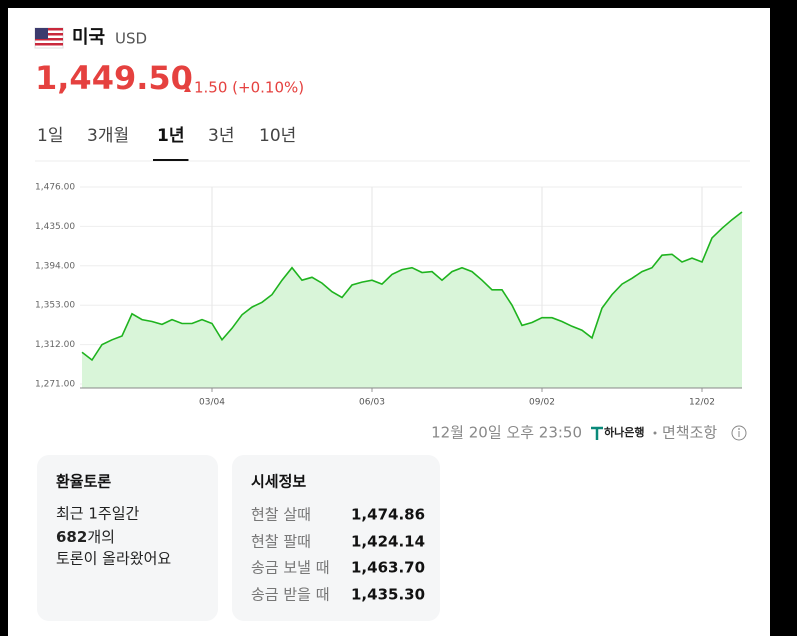 This screenshot has height=636, width=797. I want to click on x-tick-label: 12/02, so click(702, 403).